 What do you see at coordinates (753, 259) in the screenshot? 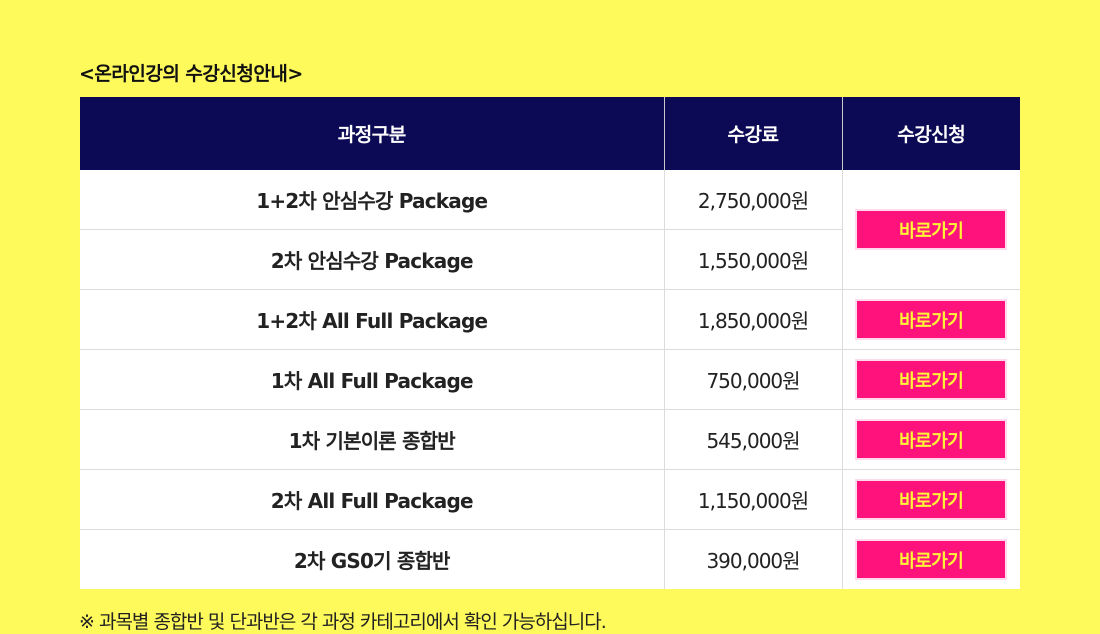
I see `course-fee: 1,550,000원` at bounding box center [753, 259].